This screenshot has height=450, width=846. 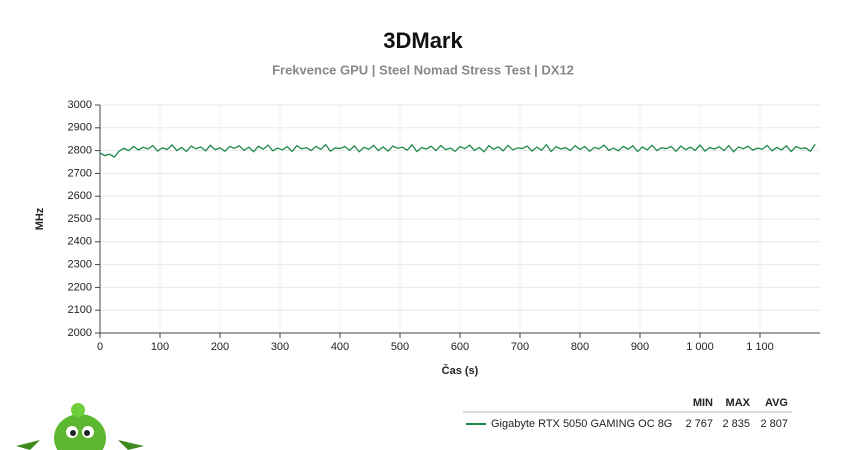 I want to click on x-tick-label: 300, so click(x=280, y=347).